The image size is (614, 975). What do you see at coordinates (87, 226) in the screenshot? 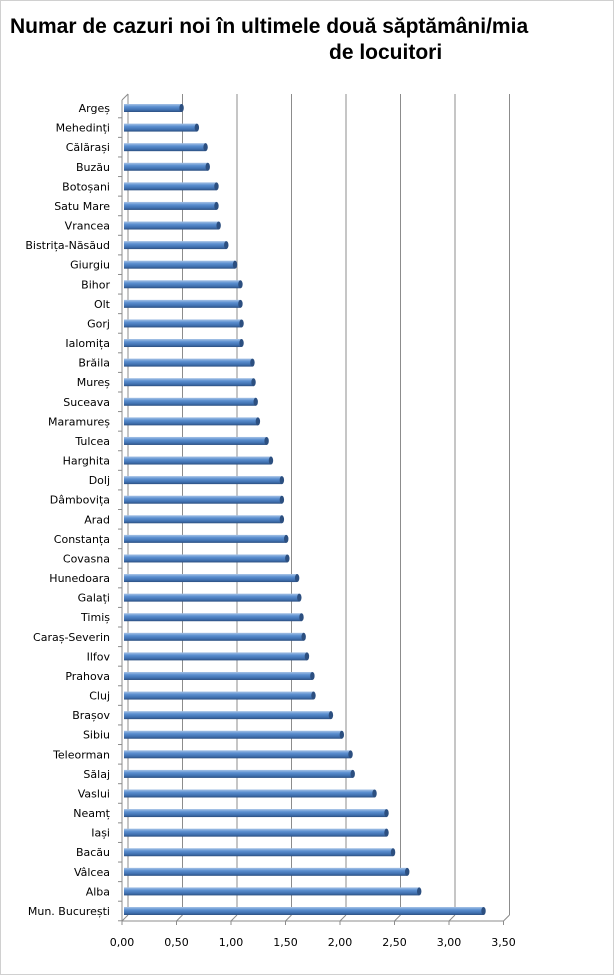
I see `category-label: Vrancea` at bounding box center [87, 226].